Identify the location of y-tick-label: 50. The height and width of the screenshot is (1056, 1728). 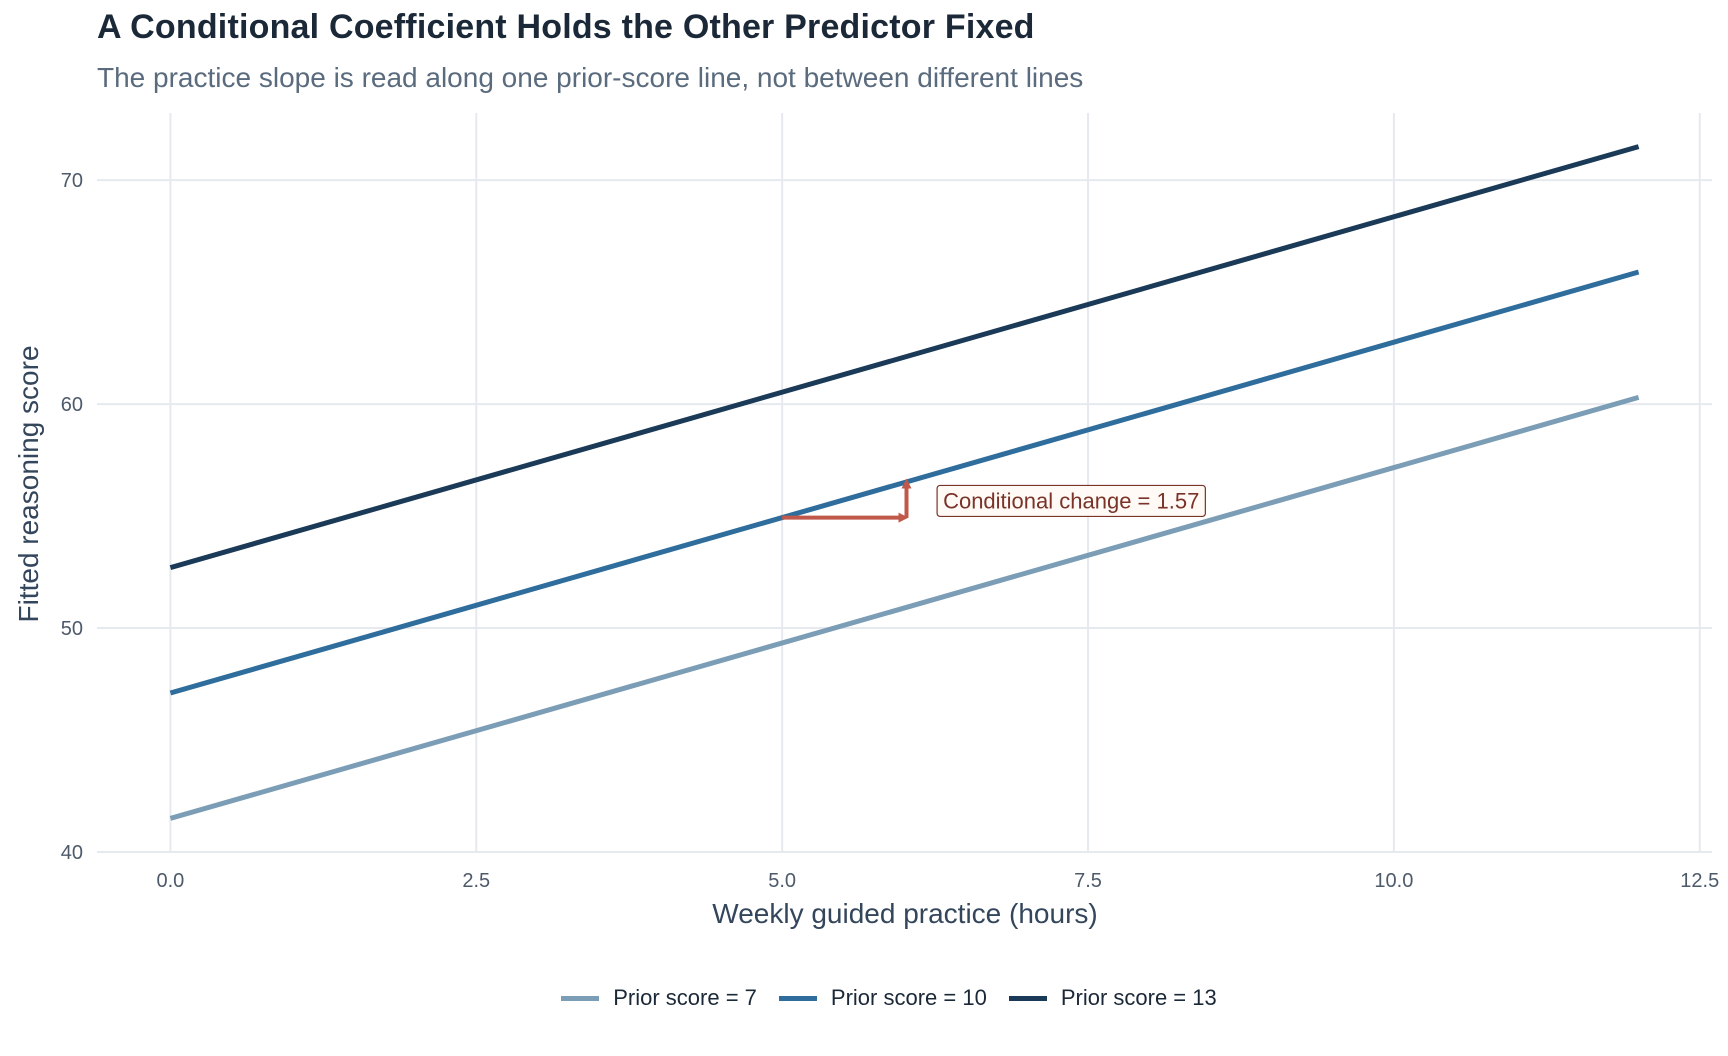
(72, 629).